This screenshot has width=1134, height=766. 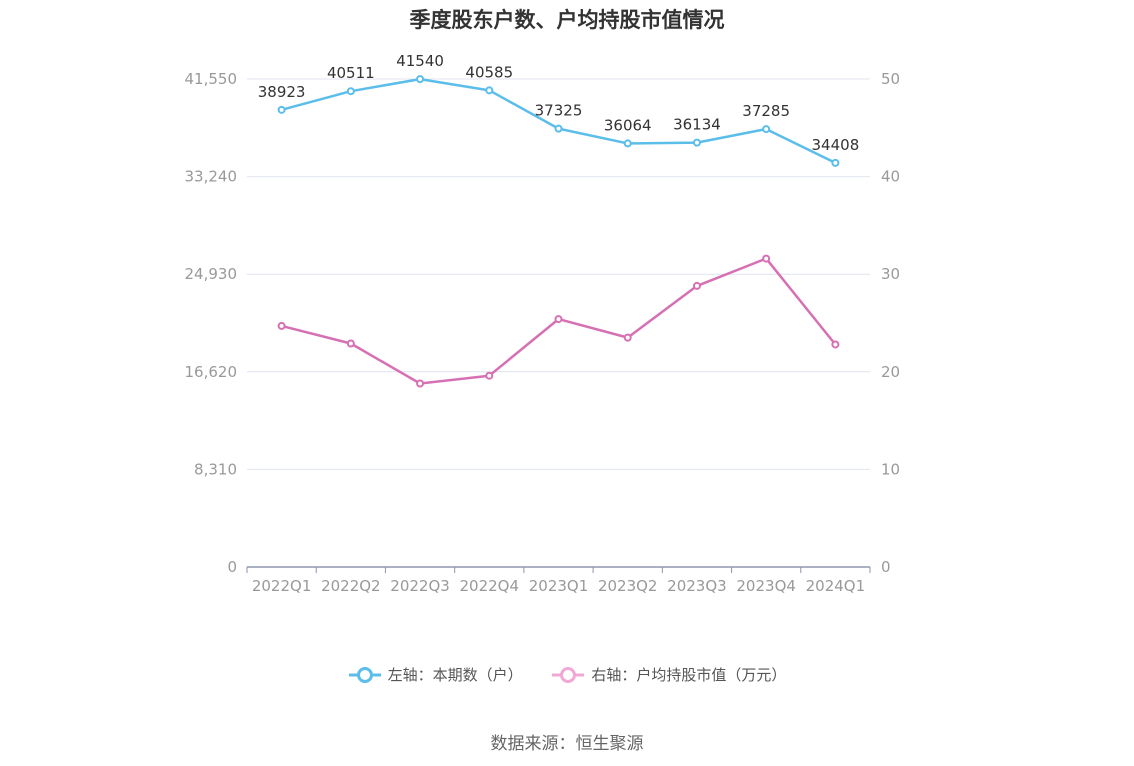 I want to click on data-label: 37325, so click(x=559, y=111).